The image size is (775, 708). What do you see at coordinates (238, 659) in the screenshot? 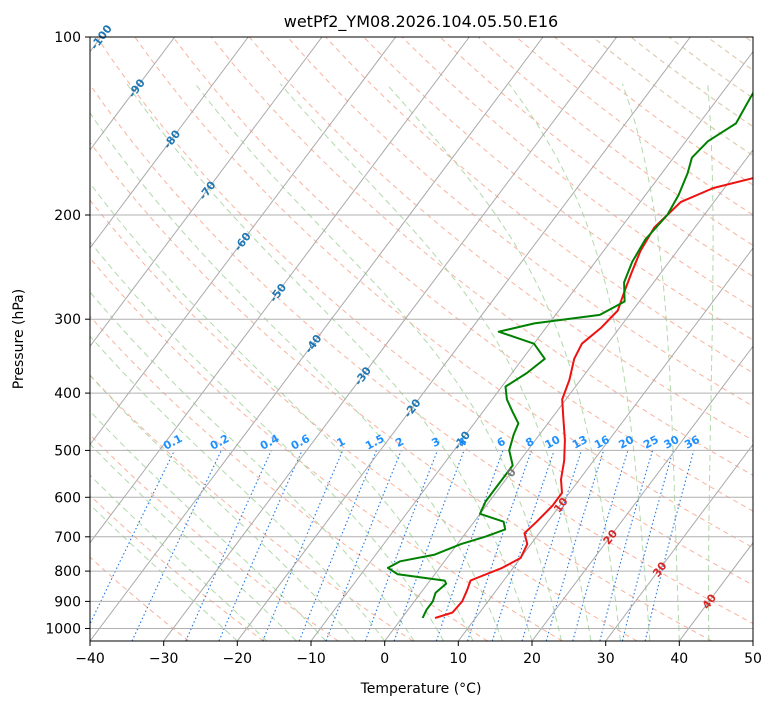
I see `x-tick-label: −20` at bounding box center [238, 659].